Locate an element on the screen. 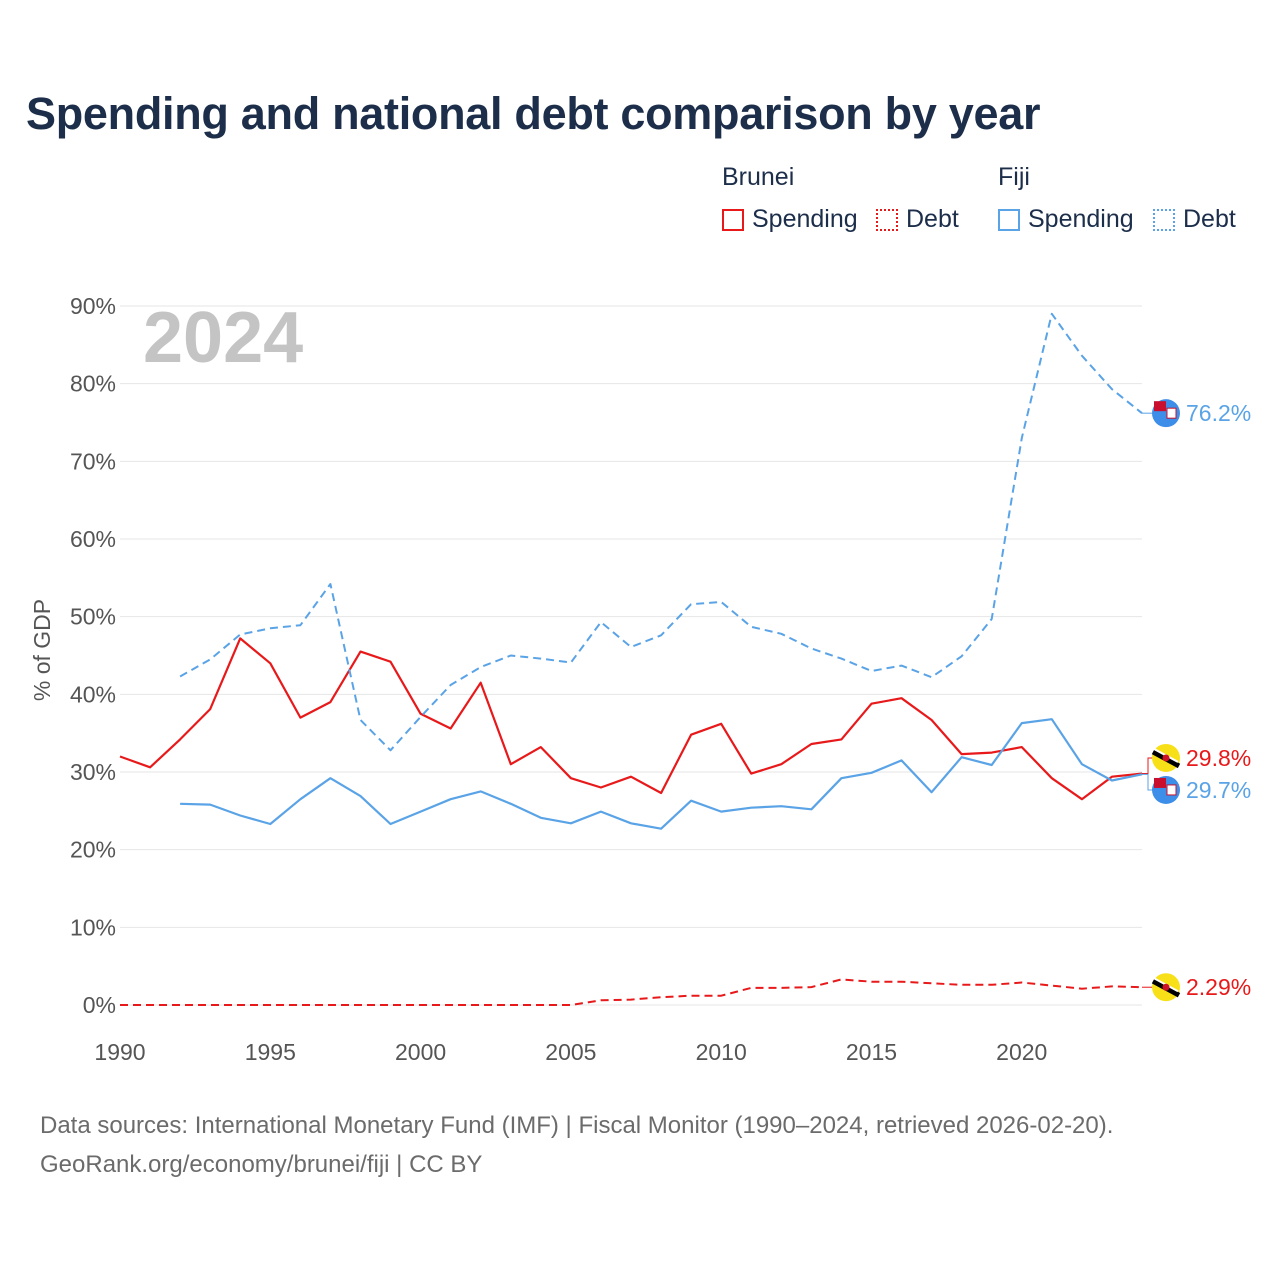 This screenshot has height=1280, width=1280. legend-item-fiji-debt: Debt is located at coordinates (1194, 219).